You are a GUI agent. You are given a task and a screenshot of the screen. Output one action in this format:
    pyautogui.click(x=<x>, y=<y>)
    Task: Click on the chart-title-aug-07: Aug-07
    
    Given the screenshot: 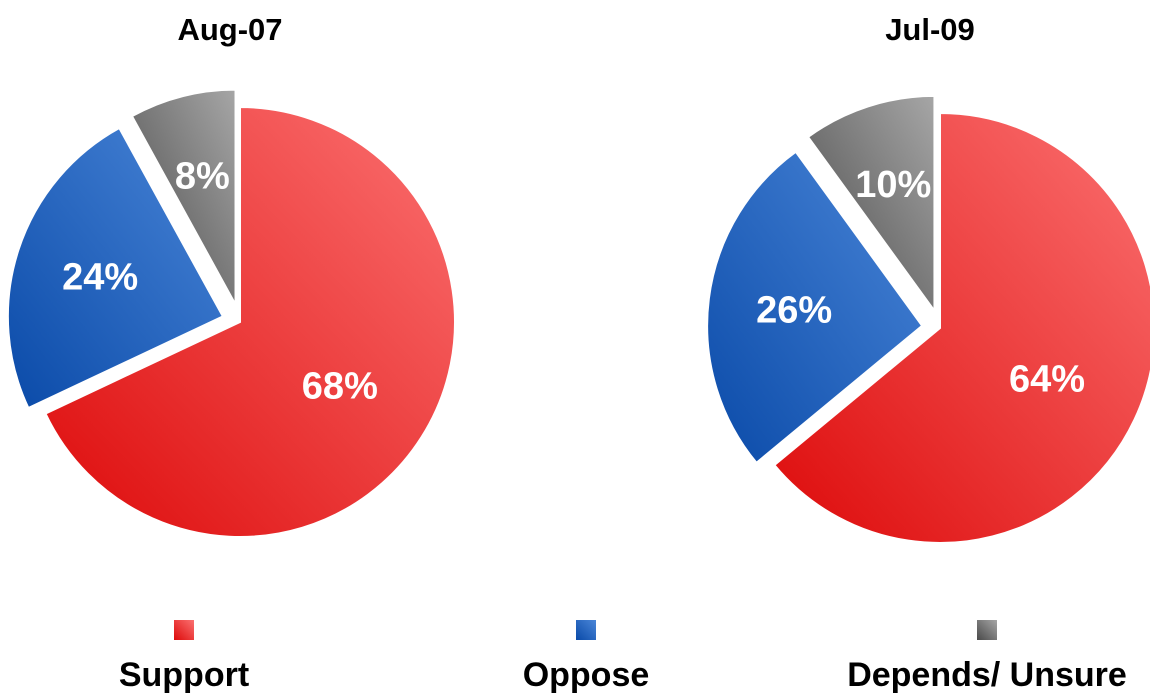 What is the action you would take?
    pyautogui.click(x=229, y=29)
    